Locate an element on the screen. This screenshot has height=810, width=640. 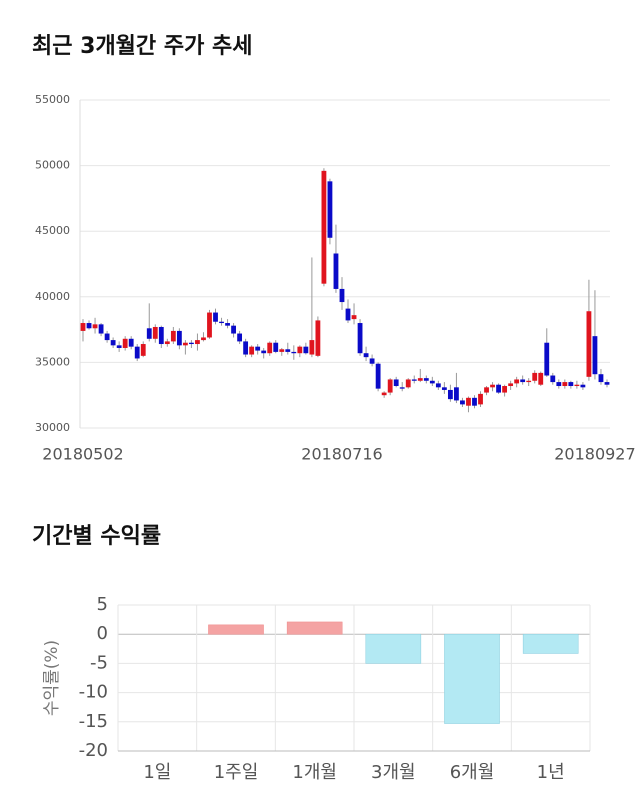
y-tick-label: 30000 is located at coordinates (52, 427).